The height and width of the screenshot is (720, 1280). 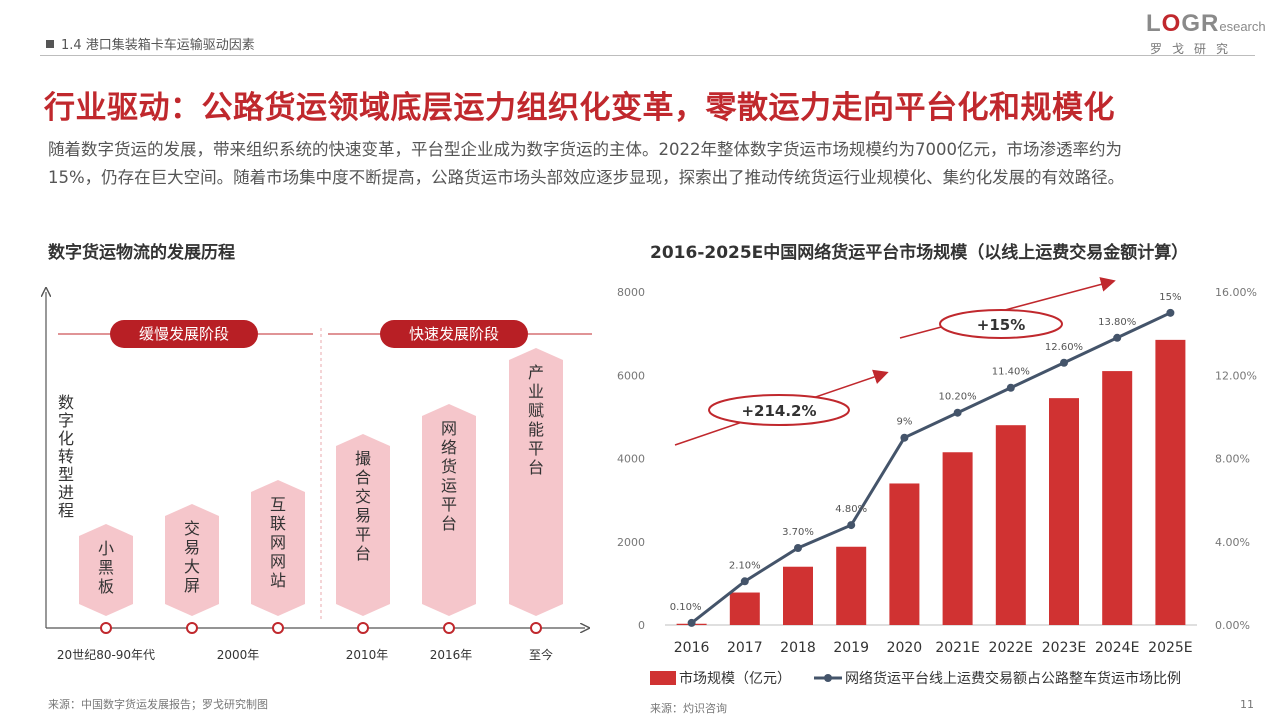 I want to click on square-bullet-icon, so click(x=50, y=44).